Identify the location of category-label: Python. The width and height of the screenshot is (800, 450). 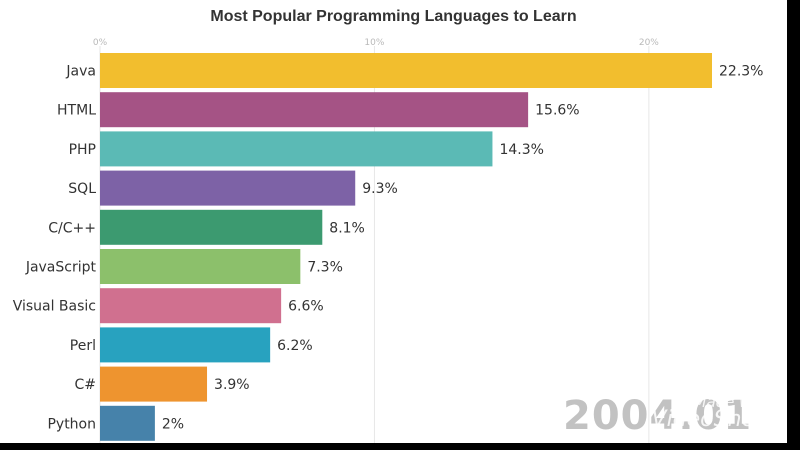
(71, 424).